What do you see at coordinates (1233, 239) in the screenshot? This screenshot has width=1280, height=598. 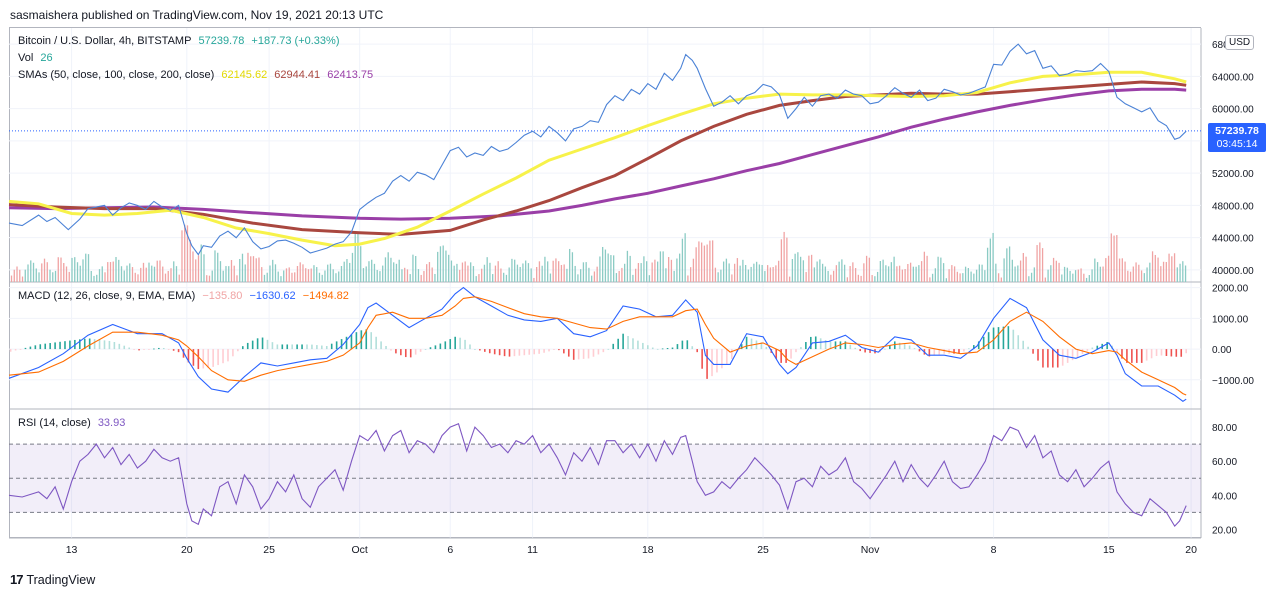 I see `price-tick-label-1: 44000.00` at bounding box center [1233, 239].